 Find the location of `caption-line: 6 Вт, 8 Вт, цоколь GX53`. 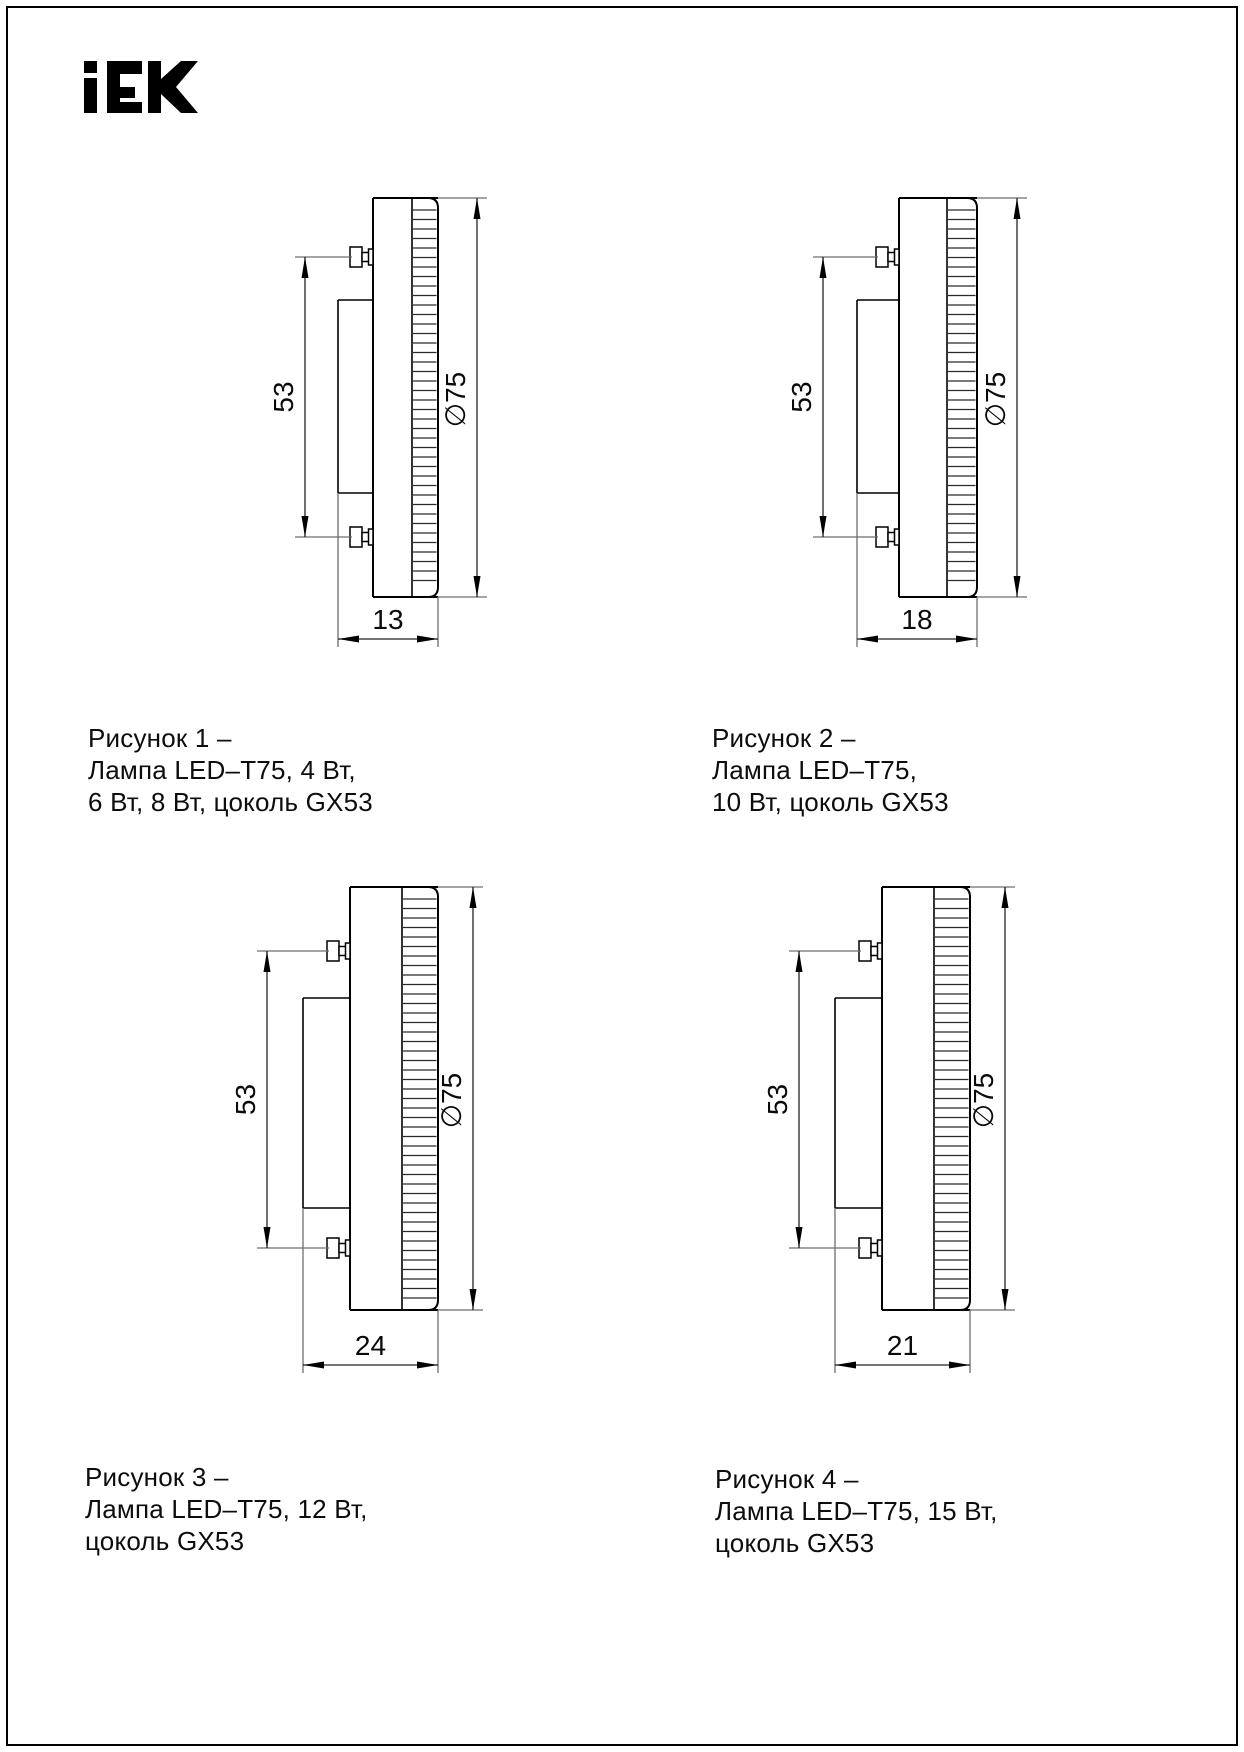

caption-line: 6 Вт, 8 Вт, цоколь GX53 is located at coordinates (230, 802).